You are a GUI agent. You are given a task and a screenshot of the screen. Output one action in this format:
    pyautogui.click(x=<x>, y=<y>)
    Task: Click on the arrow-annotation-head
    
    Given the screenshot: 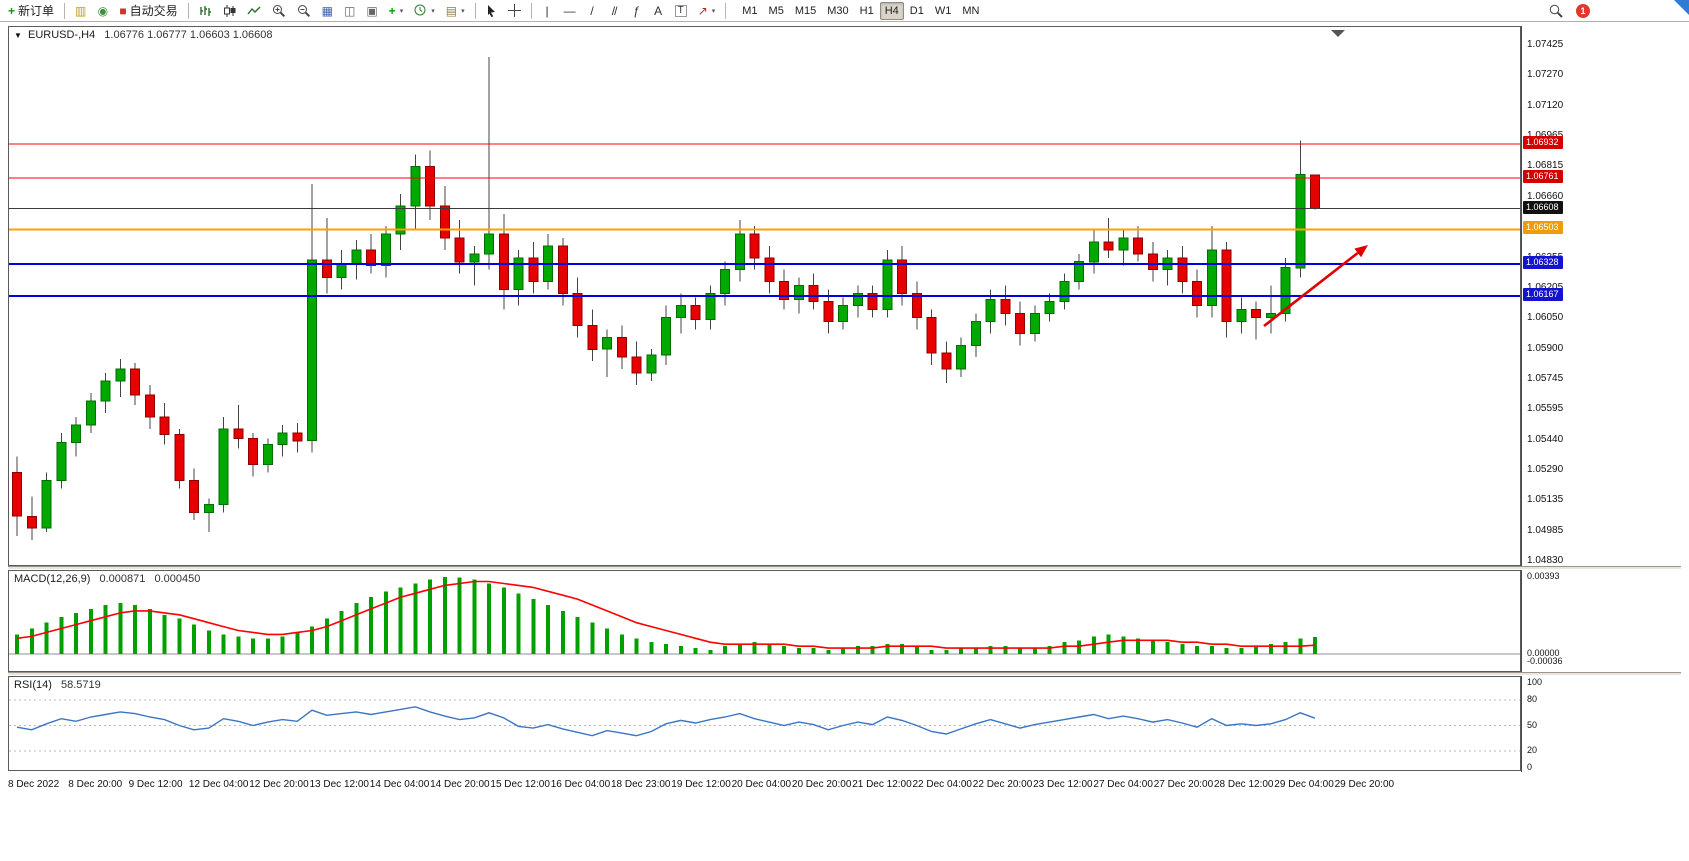 What is the action you would take?
    pyautogui.click(x=1361, y=251)
    